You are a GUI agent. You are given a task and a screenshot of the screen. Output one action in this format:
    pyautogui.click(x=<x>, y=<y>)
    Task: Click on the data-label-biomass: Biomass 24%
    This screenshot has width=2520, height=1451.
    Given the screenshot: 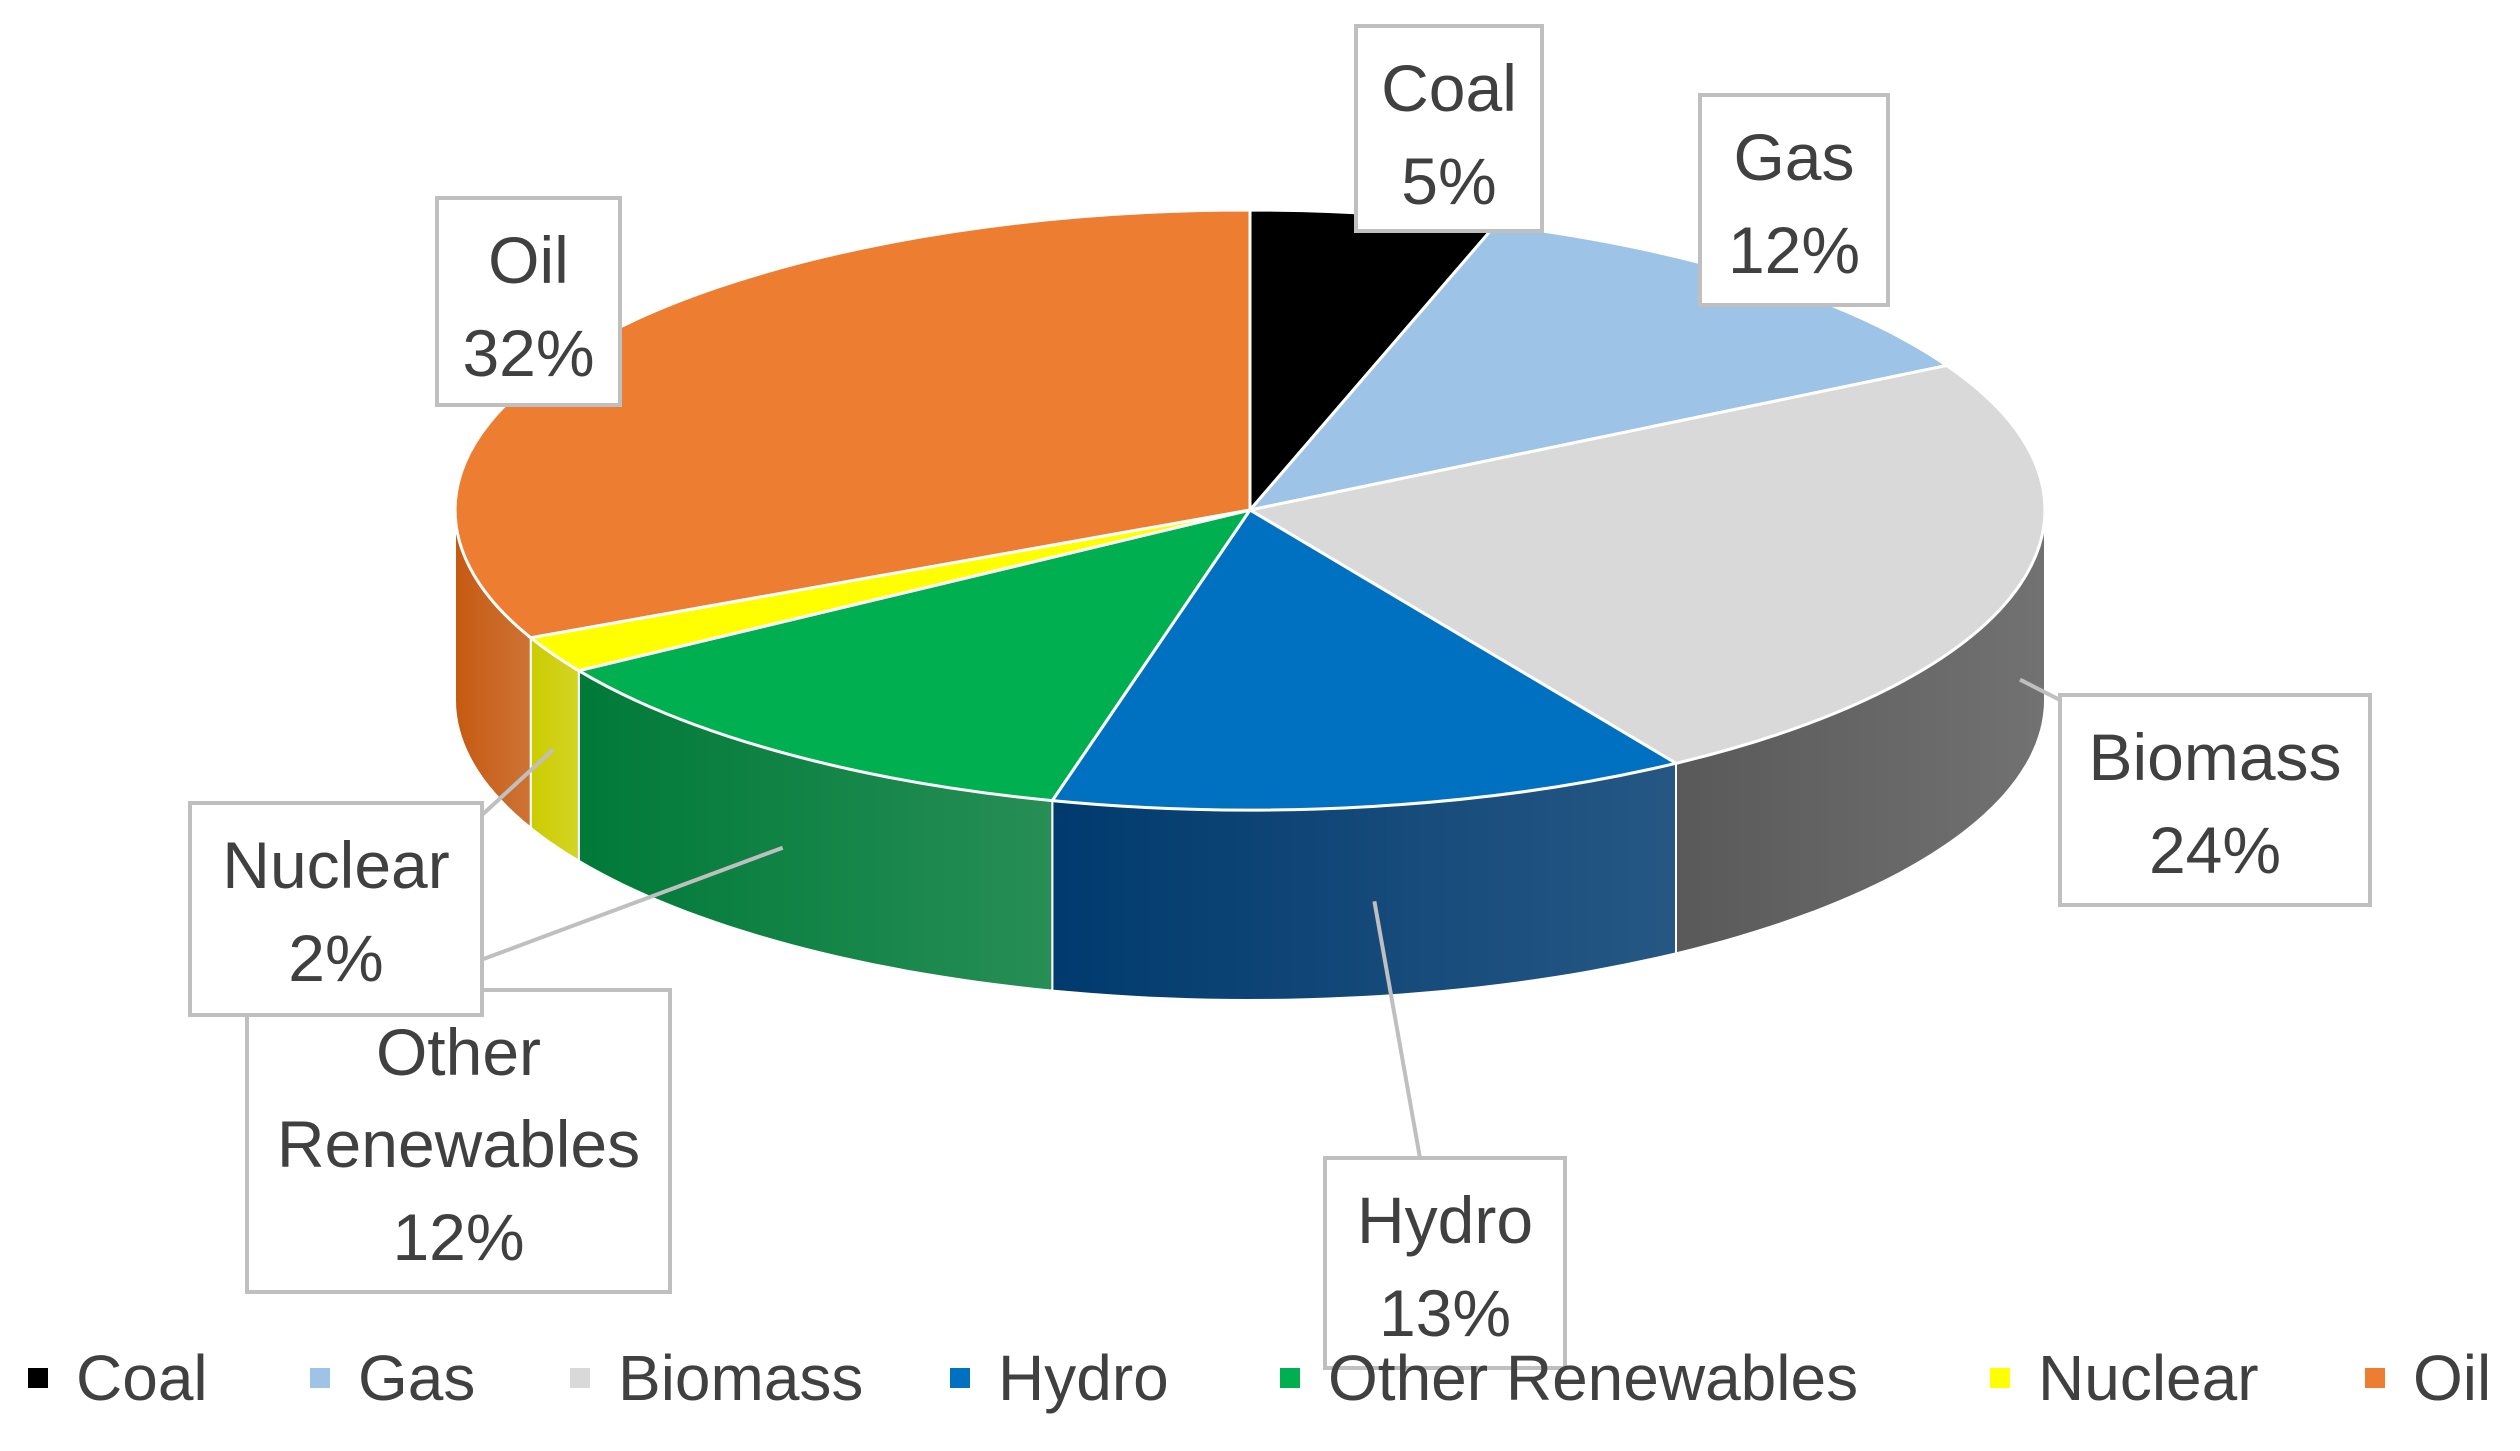 What is the action you would take?
    pyautogui.click(x=2195, y=792)
    